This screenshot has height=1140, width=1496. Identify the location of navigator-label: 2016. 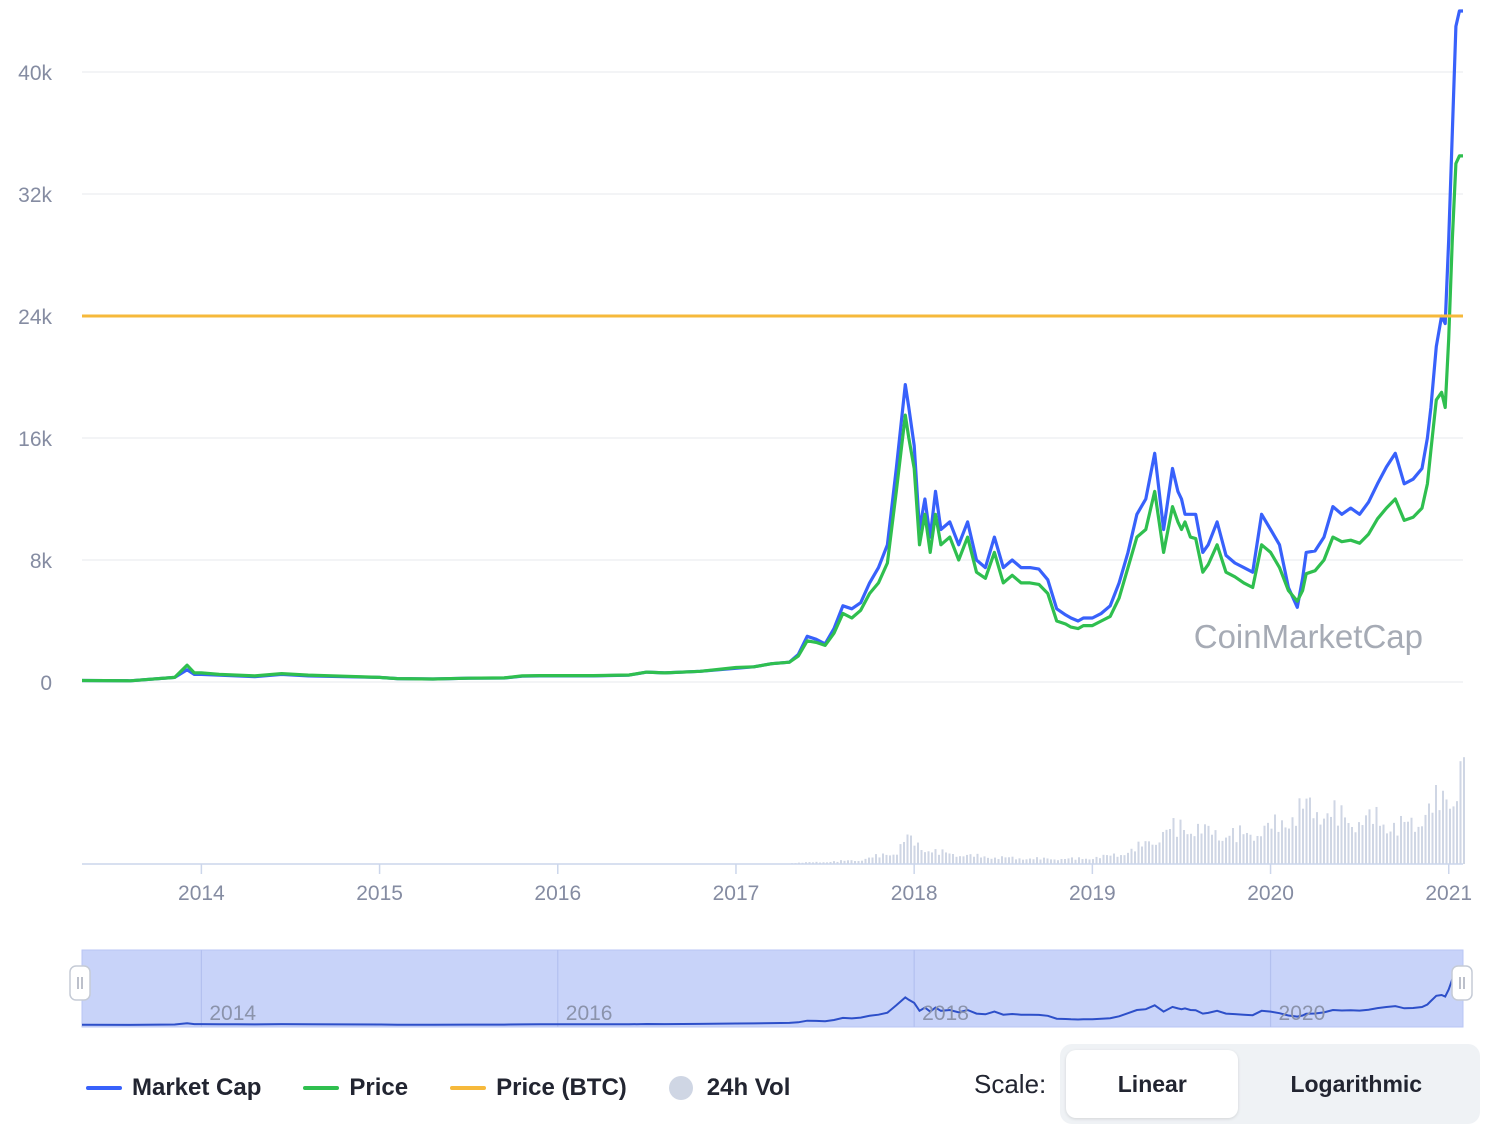
(589, 1013).